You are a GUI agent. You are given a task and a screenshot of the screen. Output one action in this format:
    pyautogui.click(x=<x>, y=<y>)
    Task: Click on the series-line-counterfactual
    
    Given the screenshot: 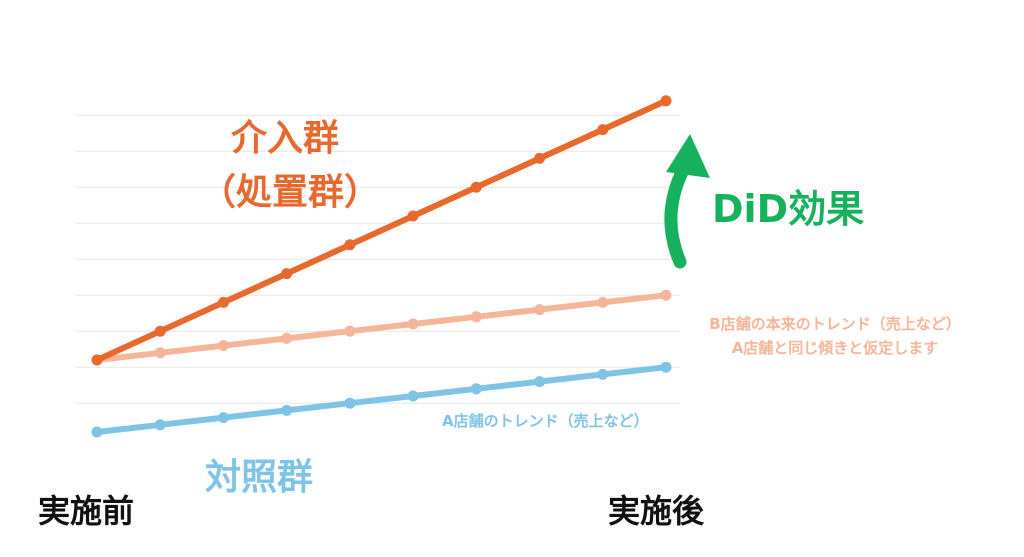 What is the action you would take?
    pyautogui.click(x=381, y=327)
    